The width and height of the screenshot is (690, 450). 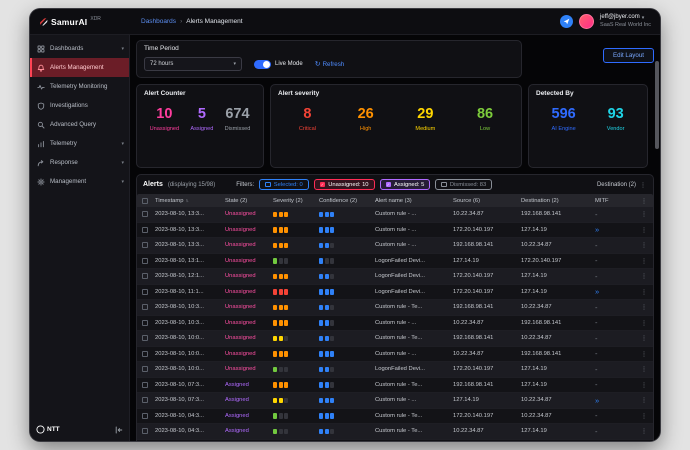 What do you see at coordinates (405, 184) in the screenshot?
I see `filter-chip-assigned: ✓ Assigned: 5` at bounding box center [405, 184].